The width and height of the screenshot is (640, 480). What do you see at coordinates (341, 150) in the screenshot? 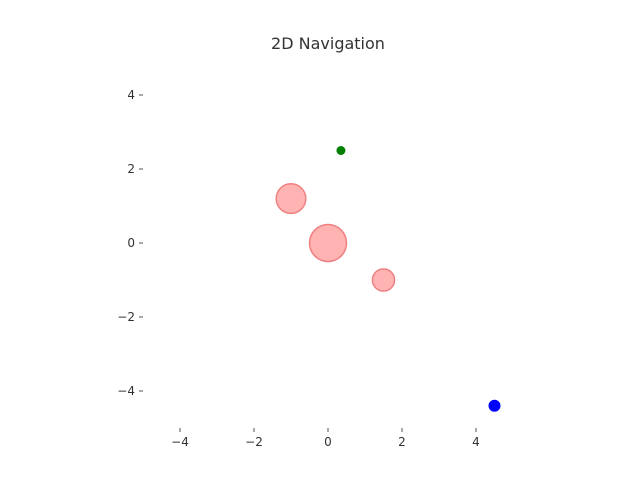
I see `goal-marker` at bounding box center [341, 150].